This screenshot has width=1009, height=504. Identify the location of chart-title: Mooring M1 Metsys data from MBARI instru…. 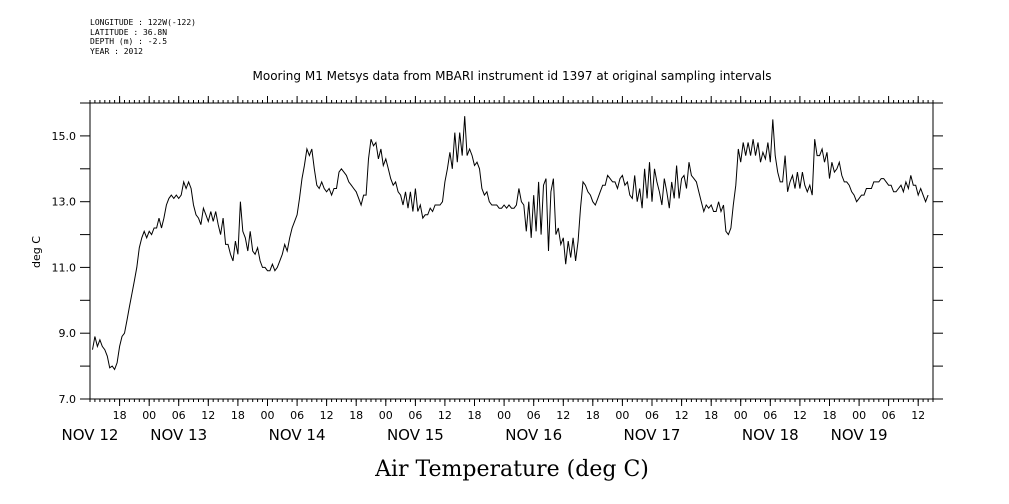
(512, 76).